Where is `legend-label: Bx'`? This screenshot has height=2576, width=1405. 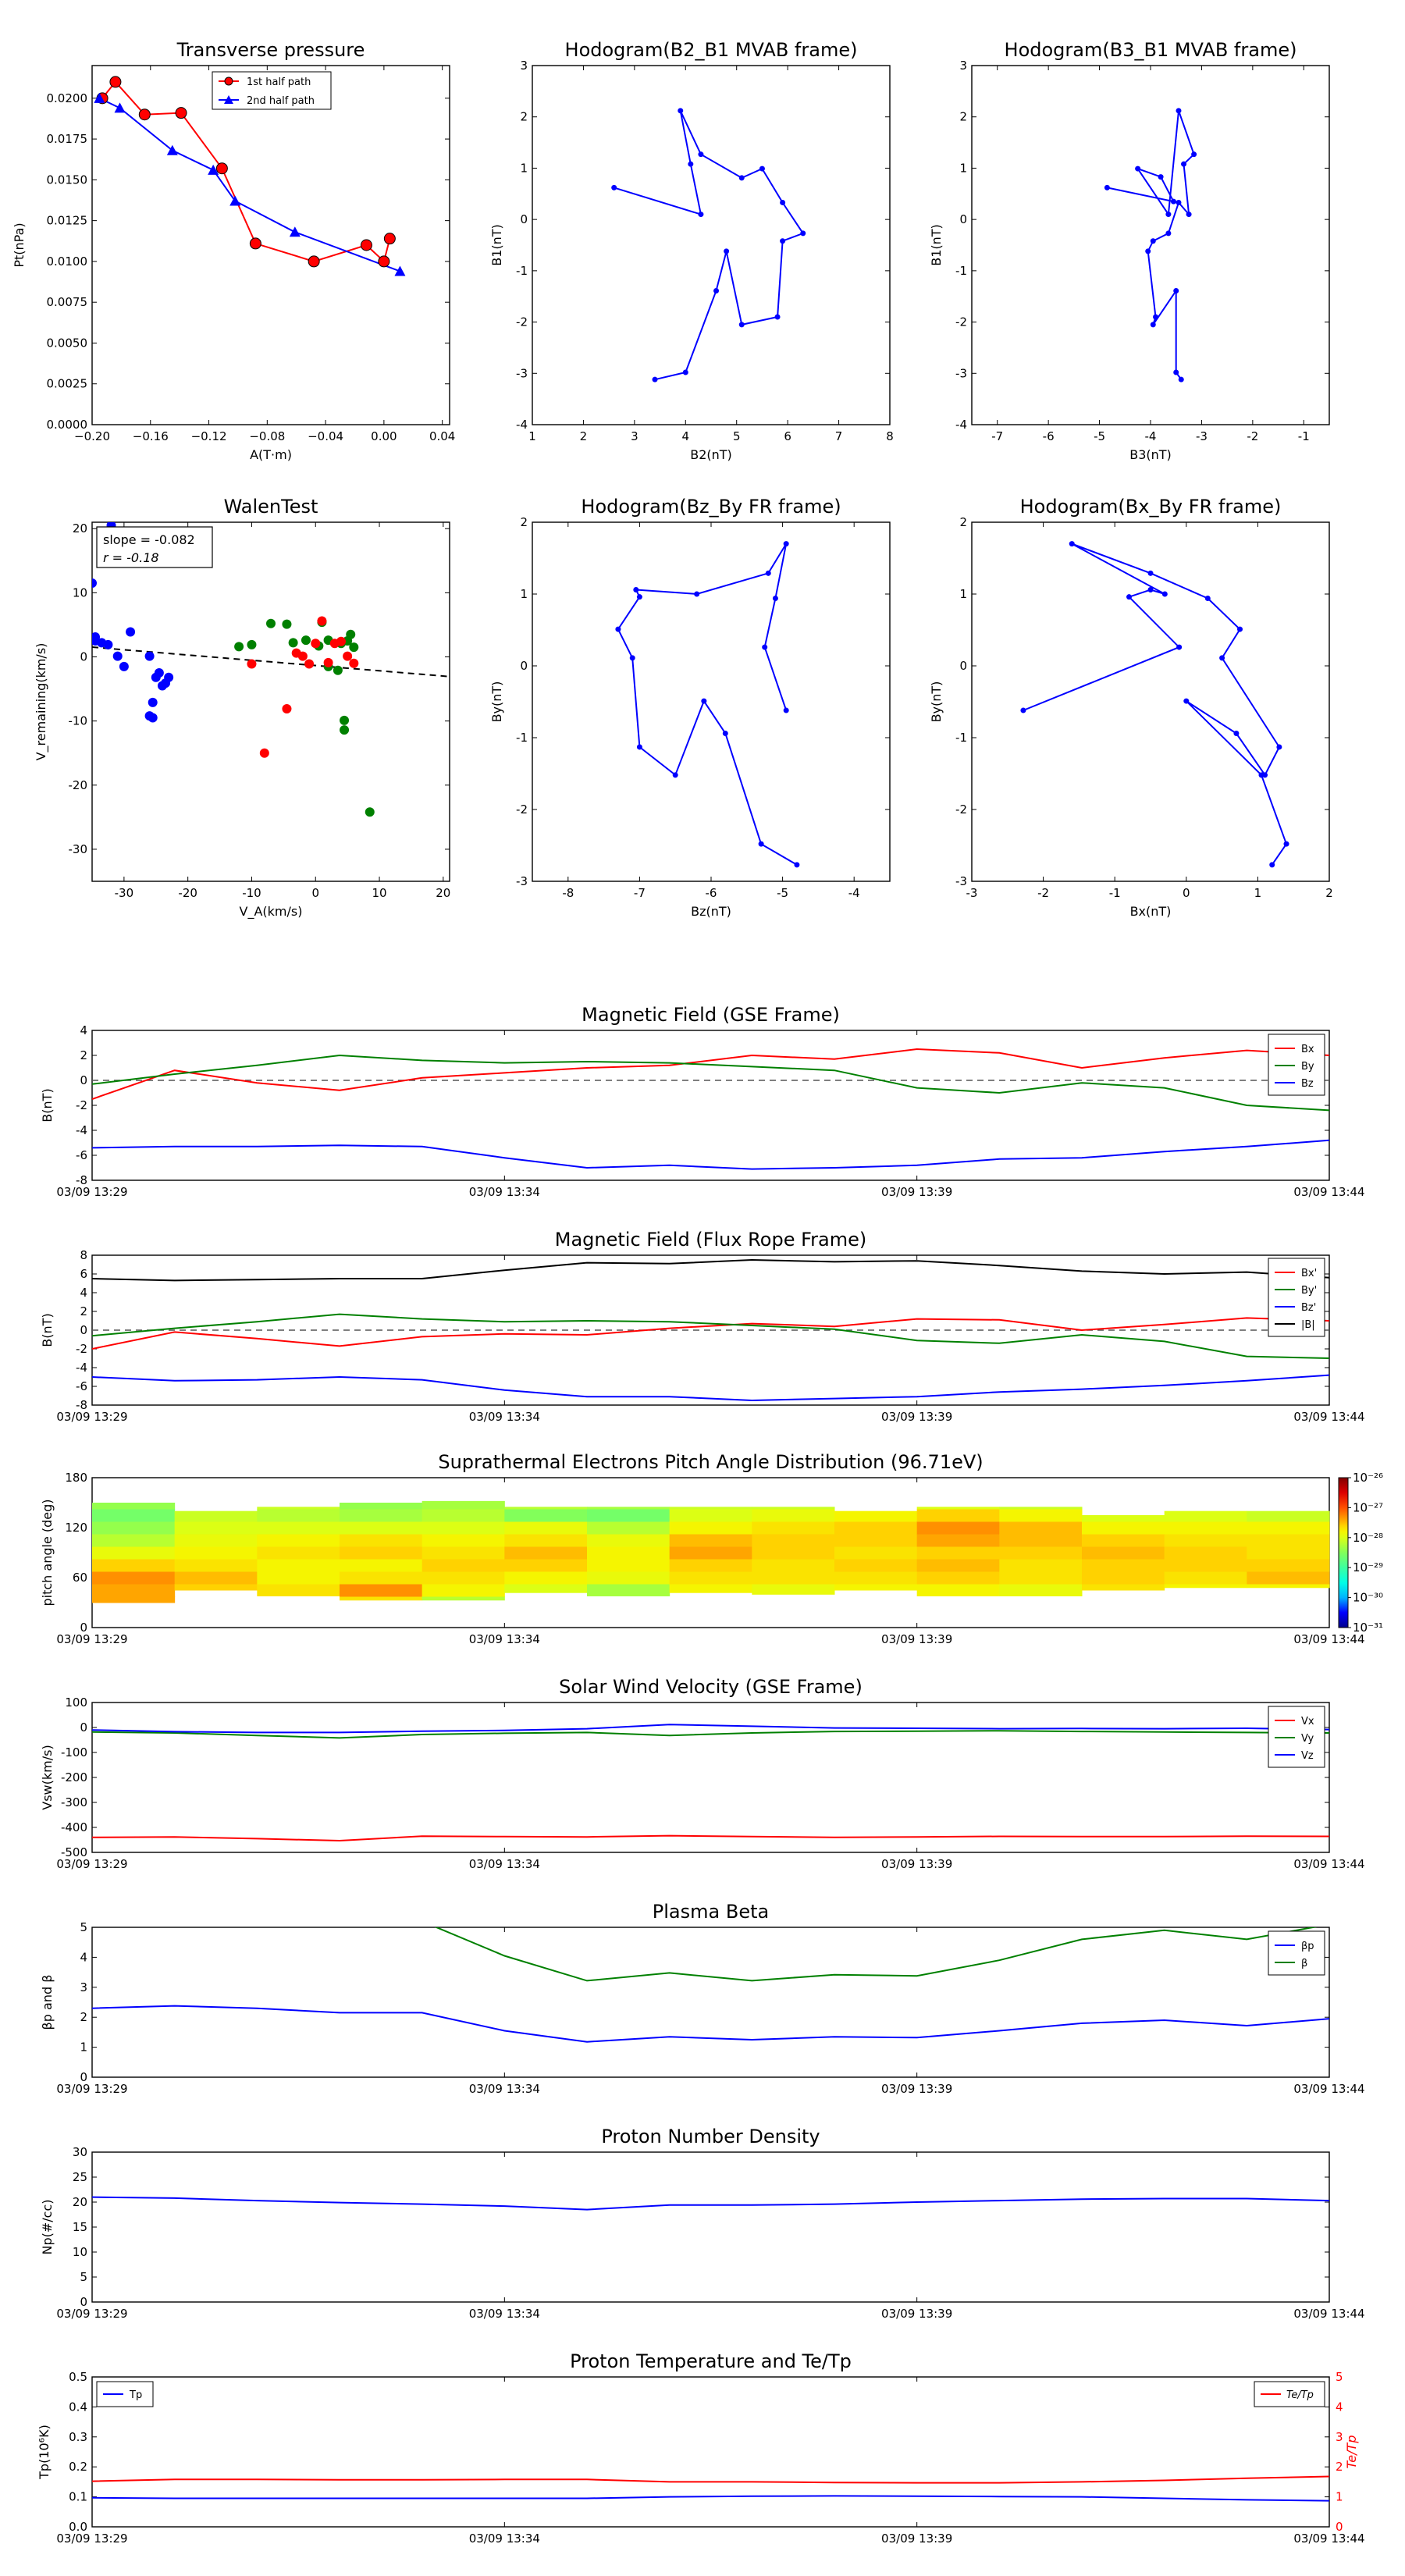
legend-label: Bx' is located at coordinates (1309, 1273).